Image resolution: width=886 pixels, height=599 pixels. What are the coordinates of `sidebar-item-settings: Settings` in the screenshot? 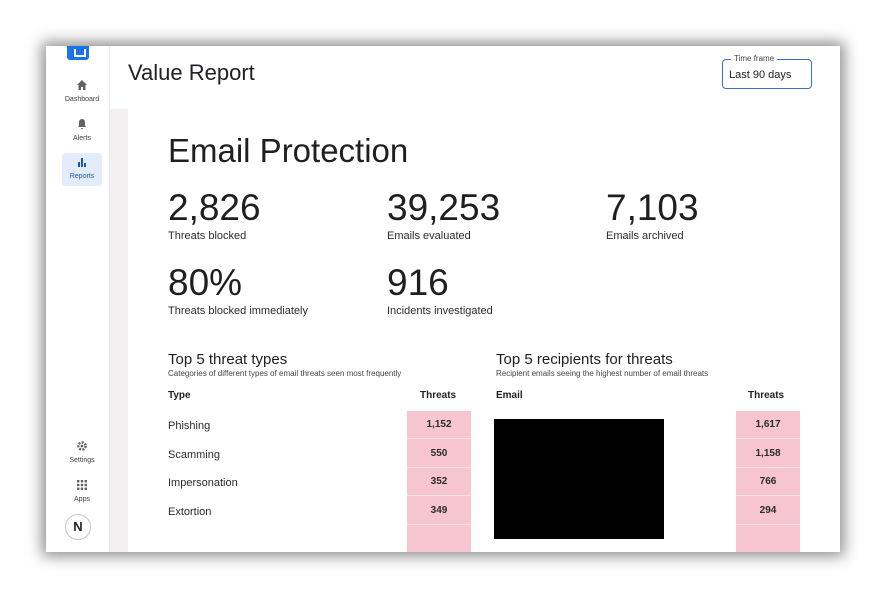 It's located at (82, 456).